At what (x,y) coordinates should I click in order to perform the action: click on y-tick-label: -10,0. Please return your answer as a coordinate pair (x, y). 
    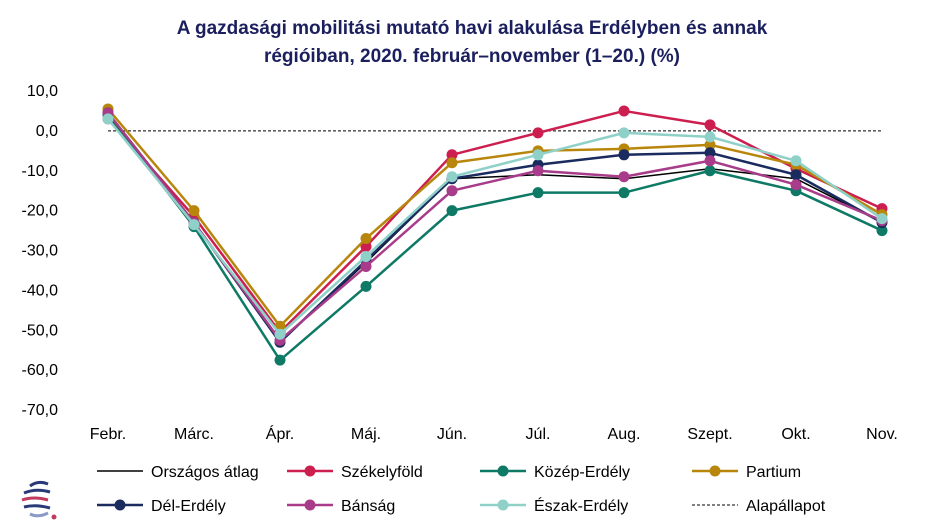
    Looking at the image, I should click on (40, 171).